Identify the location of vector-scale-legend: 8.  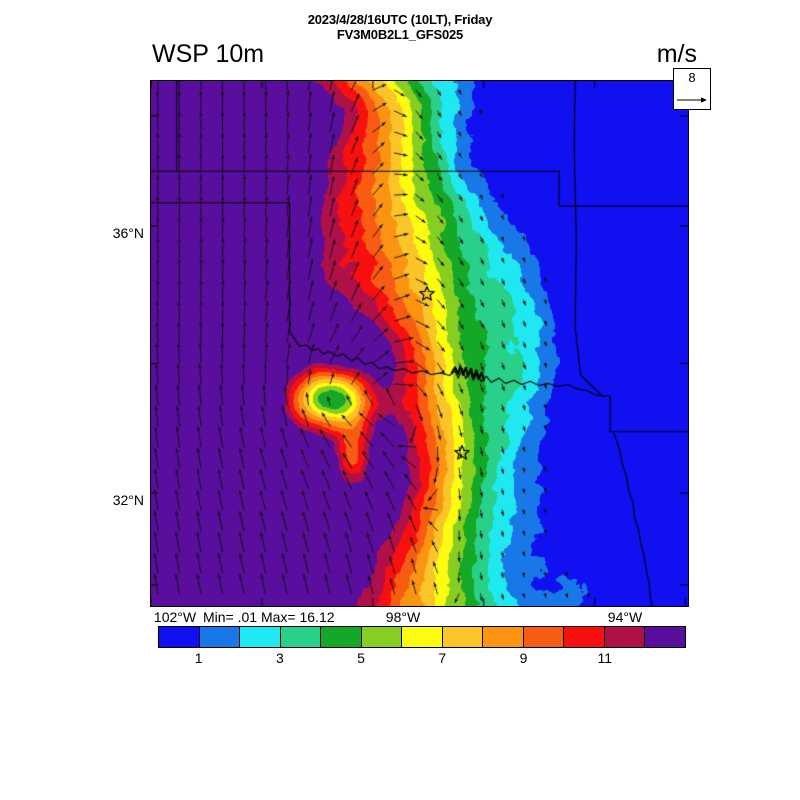
(692, 89).